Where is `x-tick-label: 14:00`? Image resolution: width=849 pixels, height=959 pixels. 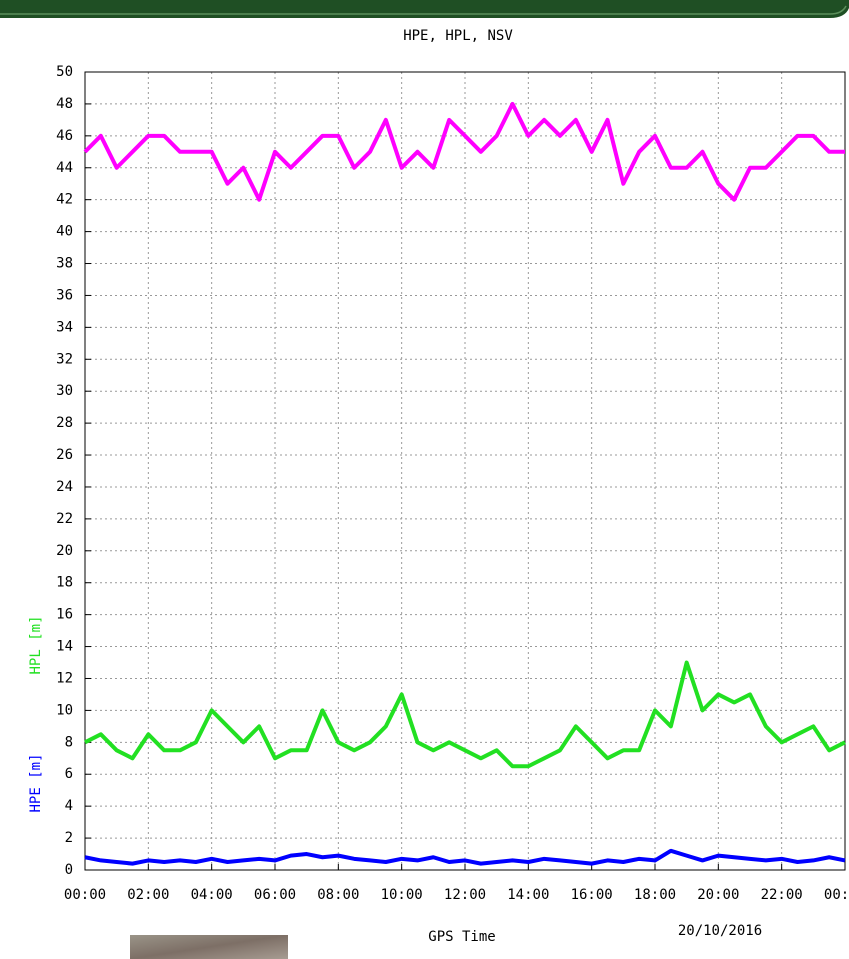
x-tick-label: 14:00 is located at coordinates (528, 895).